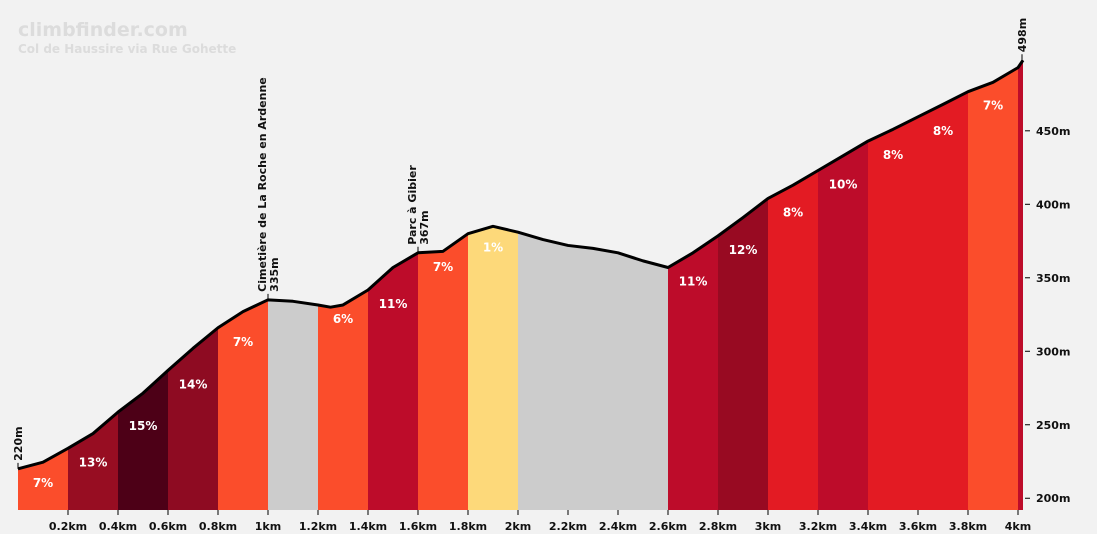  Describe the element at coordinates (274, 274) in the screenshot. I see `annotation-elevation: 335m` at that location.